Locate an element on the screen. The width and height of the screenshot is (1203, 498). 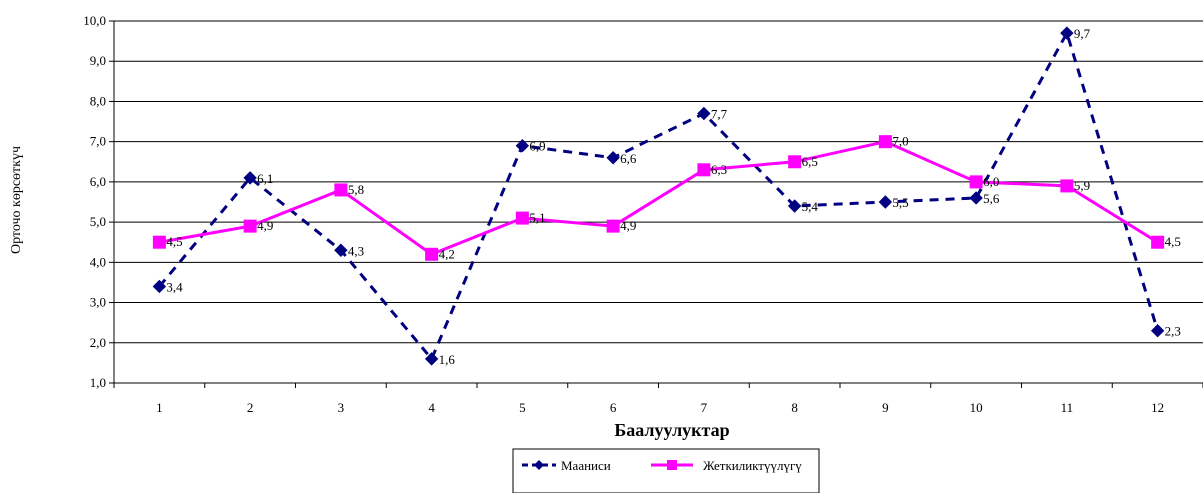
data-label: 6,1 is located at coordinates (265, 178).